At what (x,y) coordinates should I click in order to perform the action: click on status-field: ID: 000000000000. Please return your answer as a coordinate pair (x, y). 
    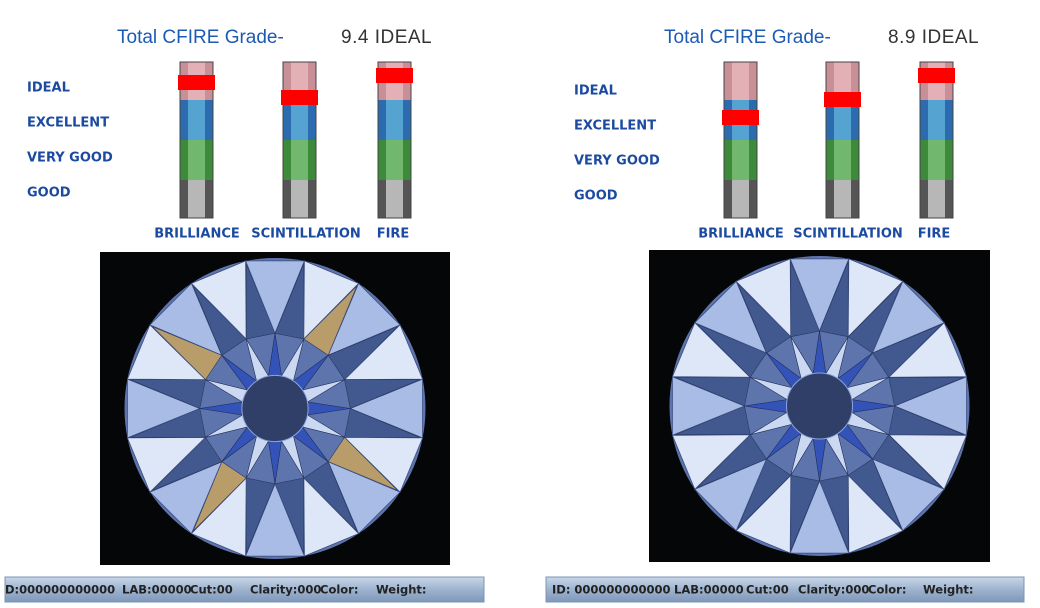
    Looking at the image, I should click on (611, 590).